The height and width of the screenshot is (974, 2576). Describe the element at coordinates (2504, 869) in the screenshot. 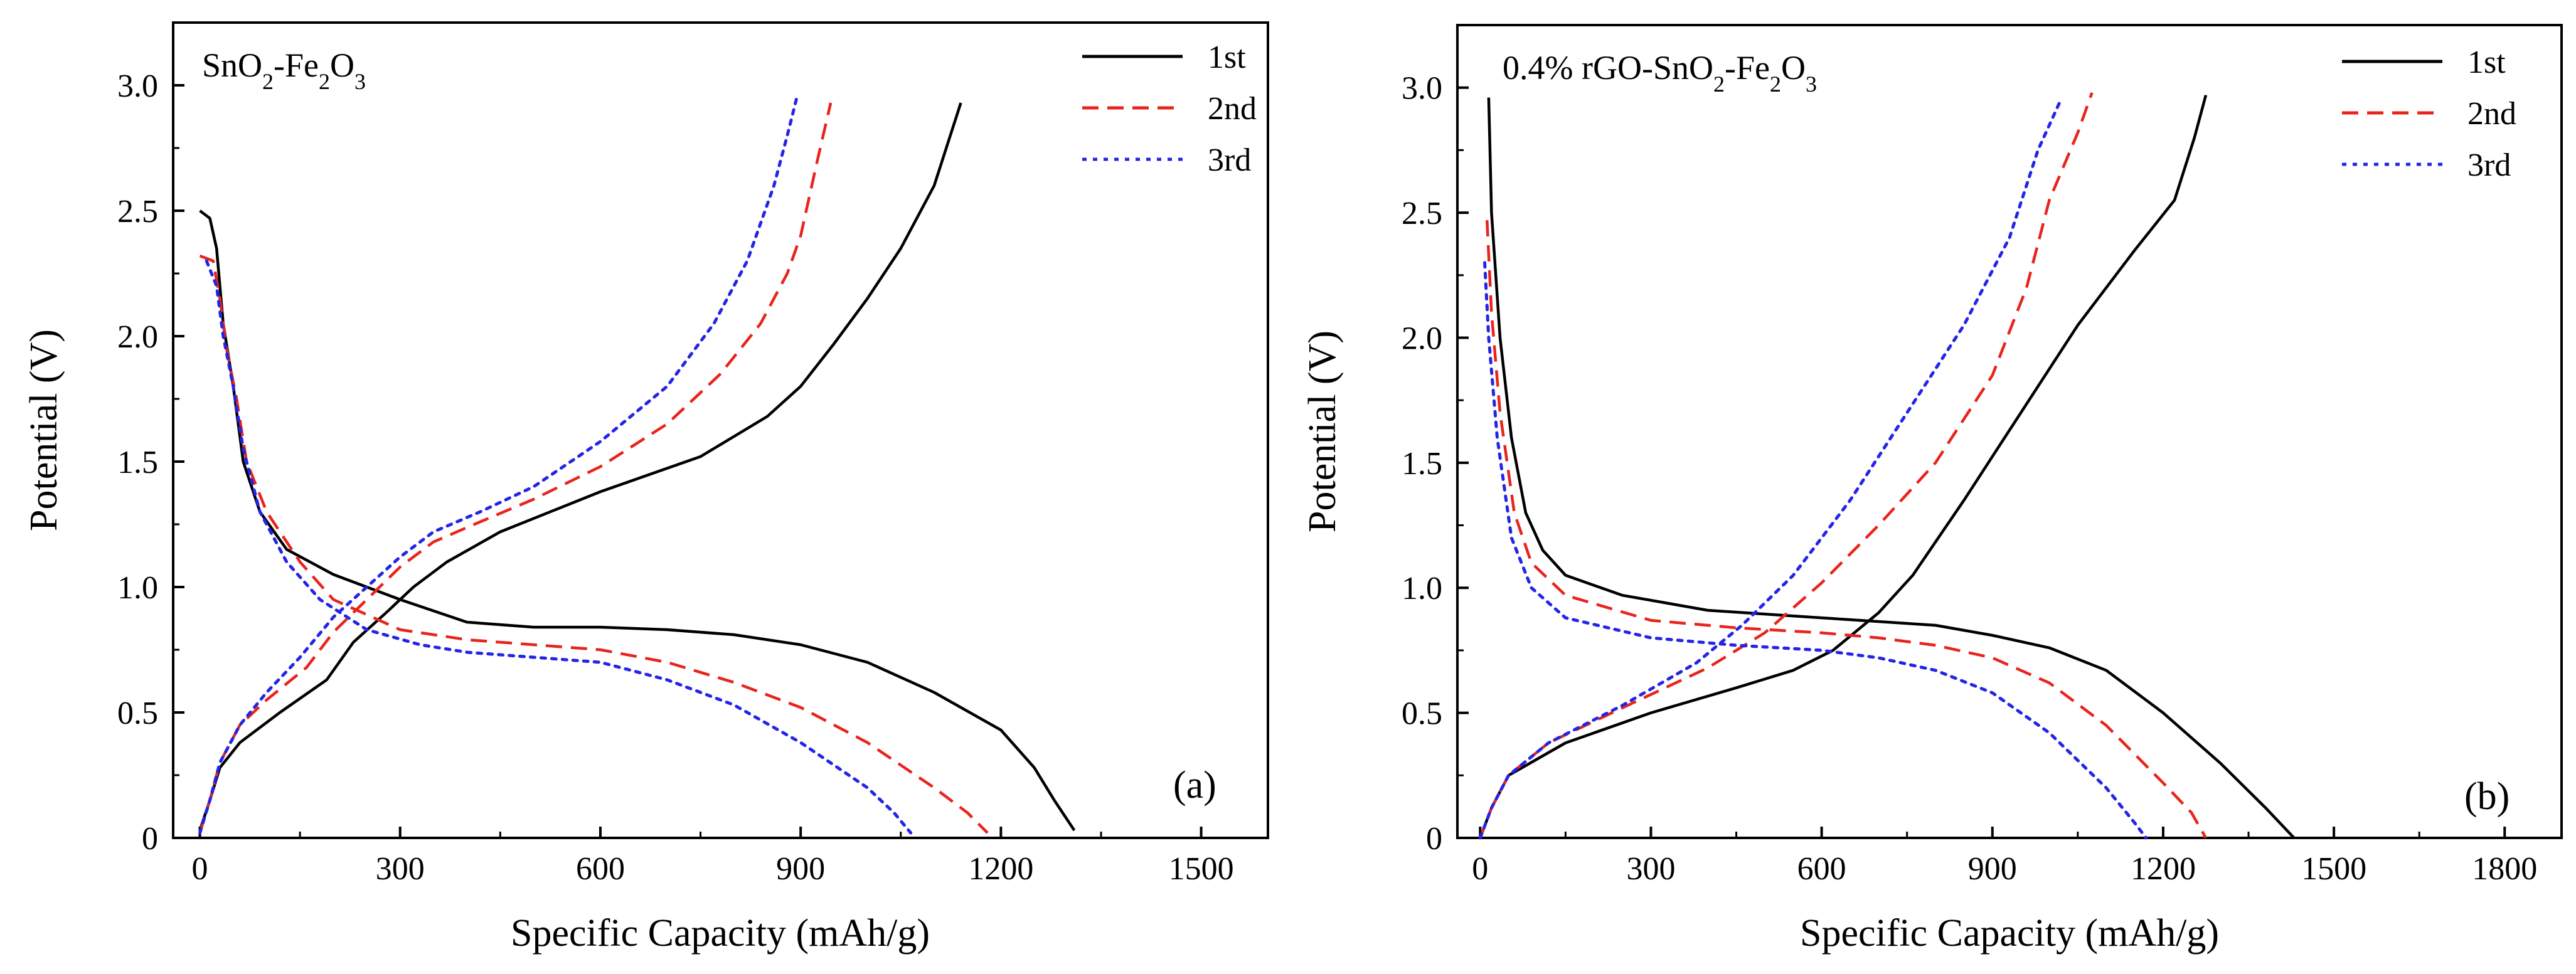

I see `x-tick-label: 1800` at that location.